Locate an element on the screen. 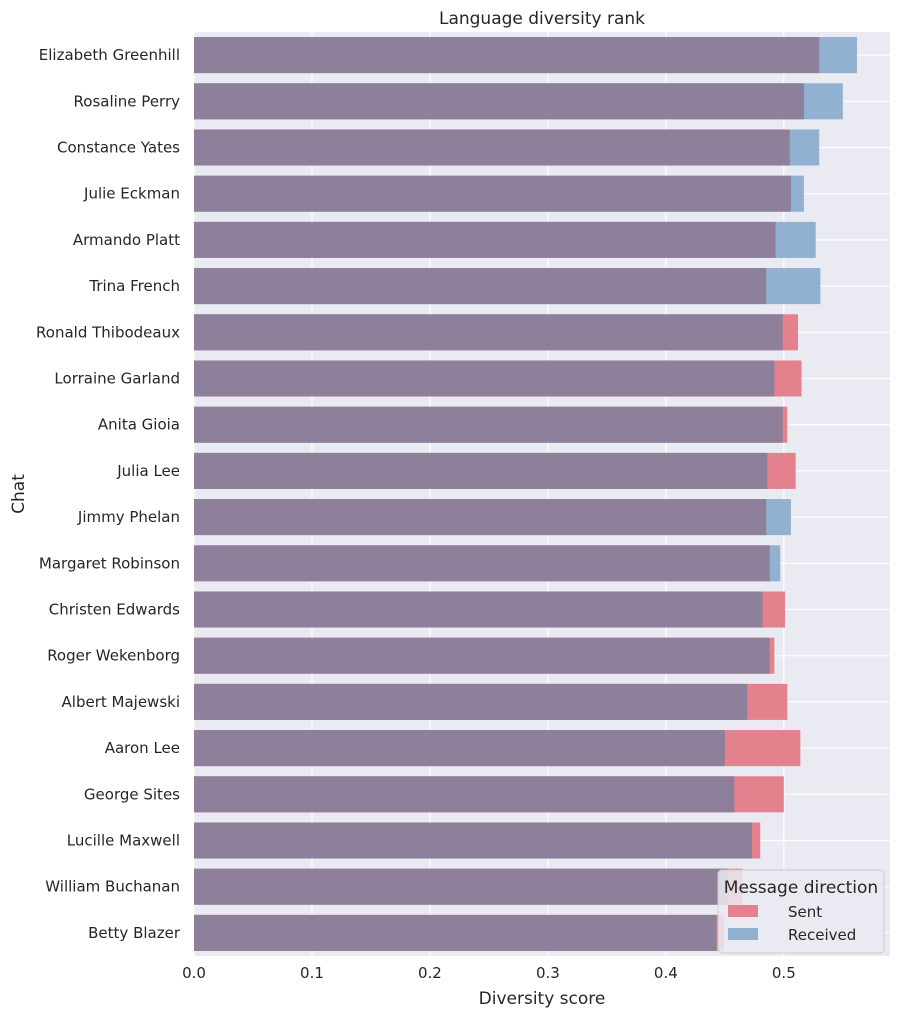  legend-swatch-received is located at coordinates (743, 934).